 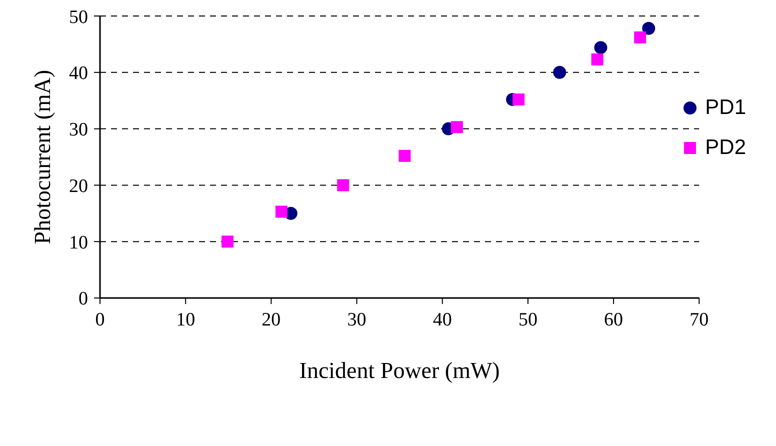 What do you see at coordinates (78, 130) in the screenshot?
I see `y-tick-label: 30` at bounding box center [78, 130].